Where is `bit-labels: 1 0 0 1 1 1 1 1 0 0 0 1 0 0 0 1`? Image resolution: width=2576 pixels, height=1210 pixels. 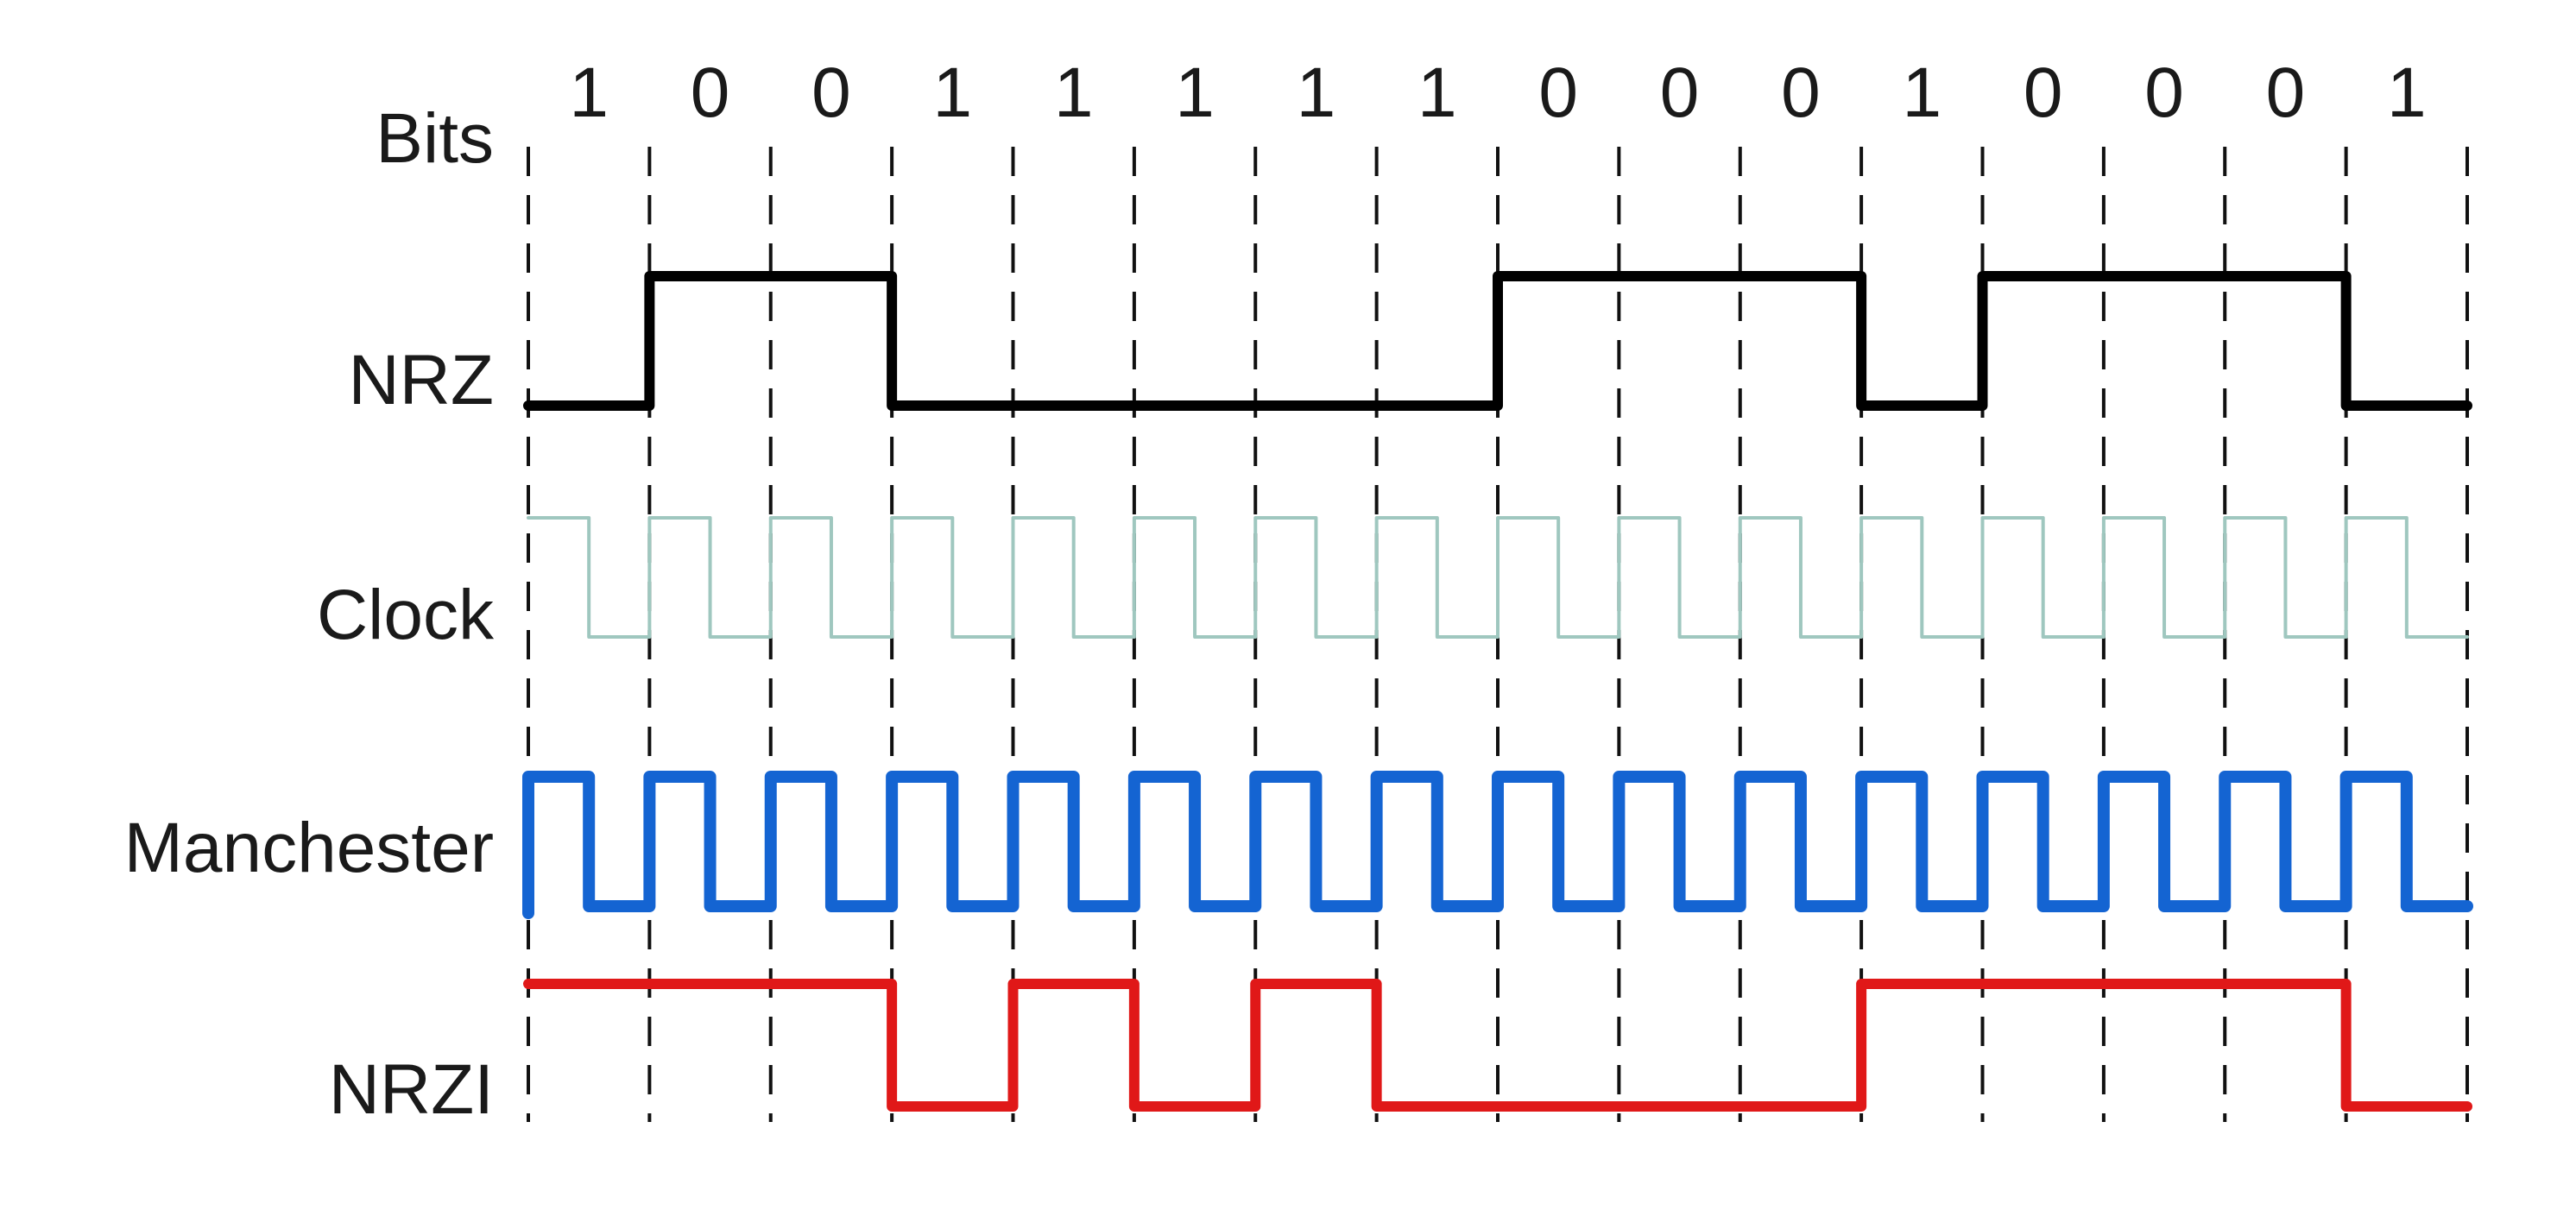
bit-labels: 1 0 0 1 1 1 1 1 0 0 0 1 0 0 0 1 is located at coordinates (1497, 93).